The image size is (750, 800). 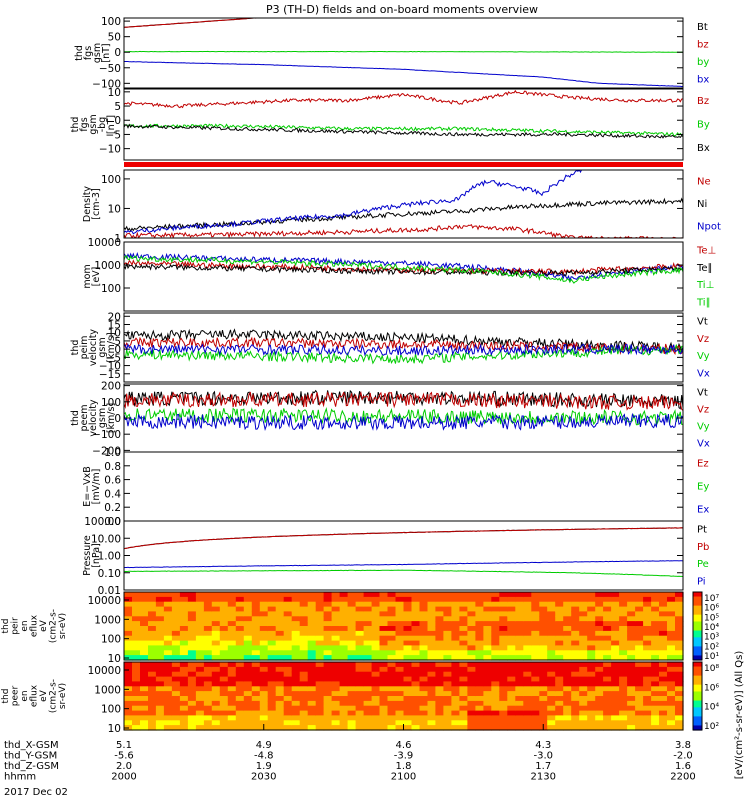 What do you see at coordinates (106, 435) in the screenshot?
I see `y-tick-label-peem_vel-3: −100` at bounding box center [106, 435].